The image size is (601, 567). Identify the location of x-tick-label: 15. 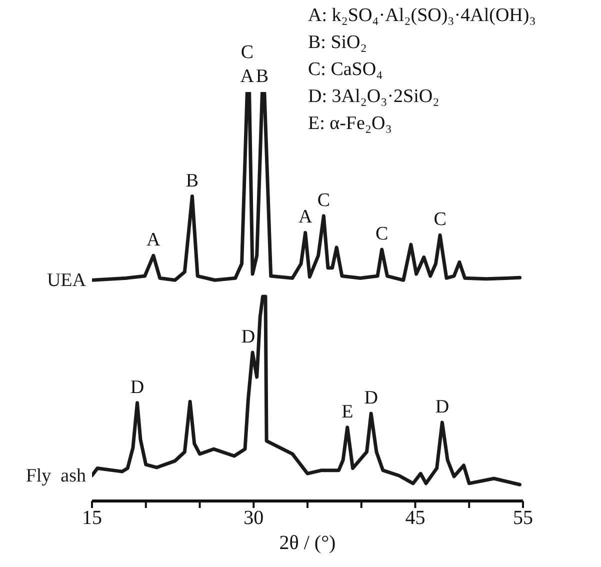
(92, 518).